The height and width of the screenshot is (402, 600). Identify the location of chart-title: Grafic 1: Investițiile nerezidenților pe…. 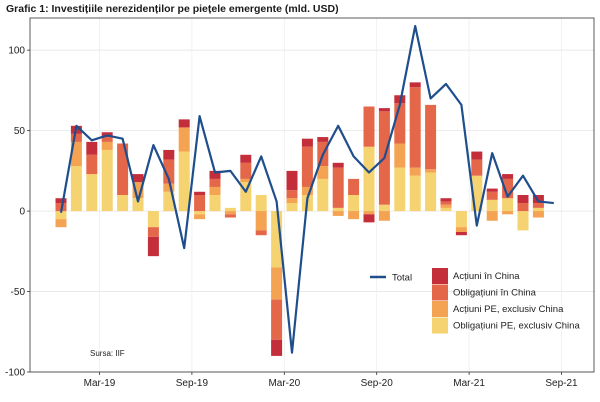
(172, 9).